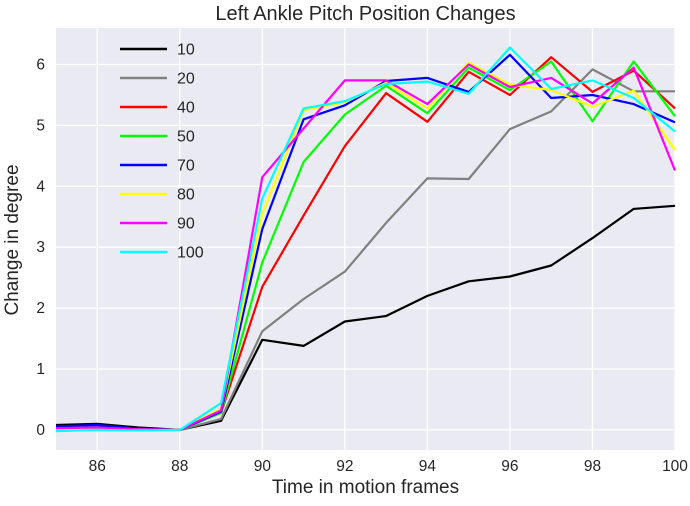 The width and height of the screenshot is (690, 506). Describe the element at coordinates (365, 487) in the screenshot. I see `x-axis-label: Time in motion frames` at that location.